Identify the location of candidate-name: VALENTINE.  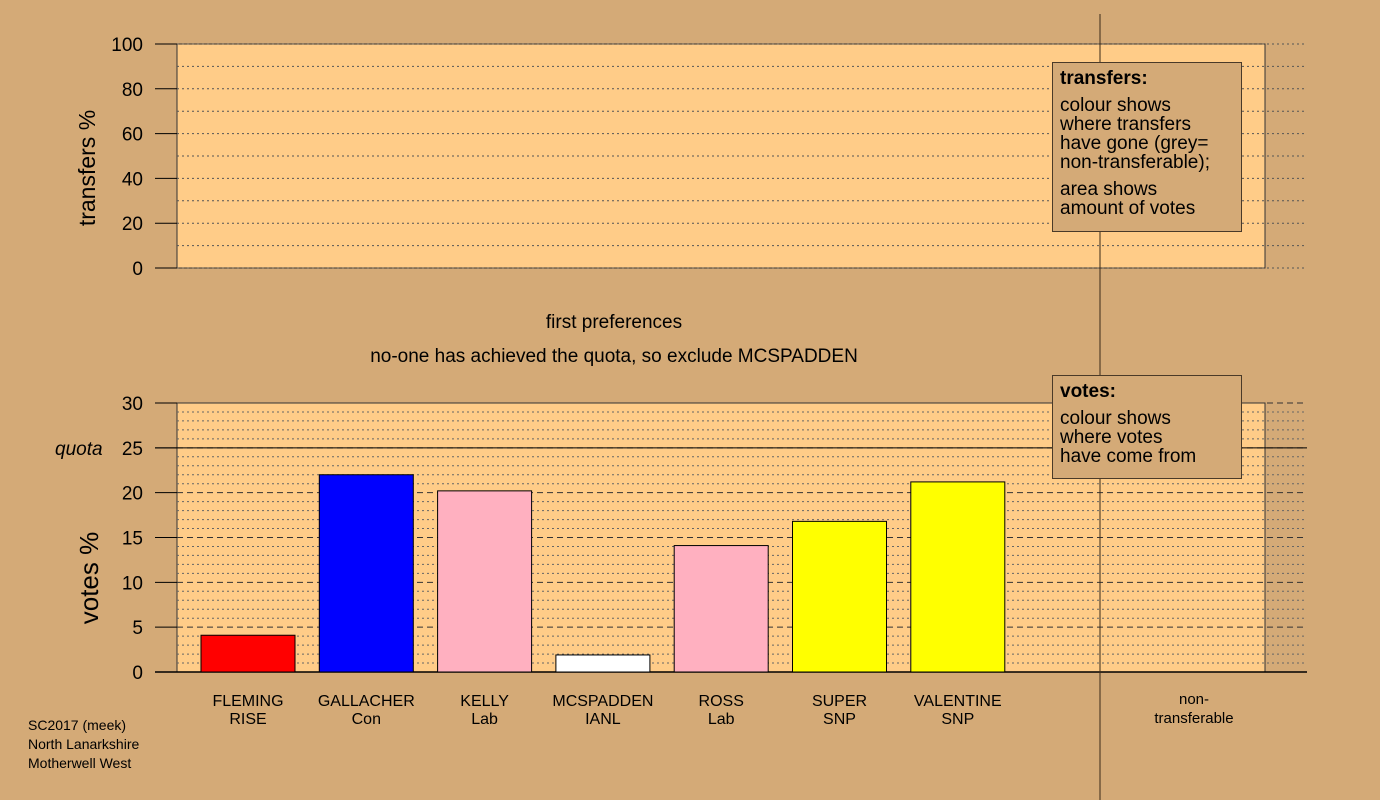
(958, 701).